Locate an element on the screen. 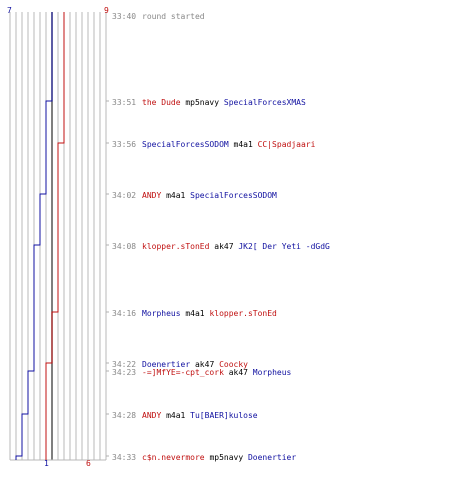 The width and height of the screenshot is (450, 500). event-text: c$n.nevermore mp5navy Doenertier is located at coordinates (219, 457).